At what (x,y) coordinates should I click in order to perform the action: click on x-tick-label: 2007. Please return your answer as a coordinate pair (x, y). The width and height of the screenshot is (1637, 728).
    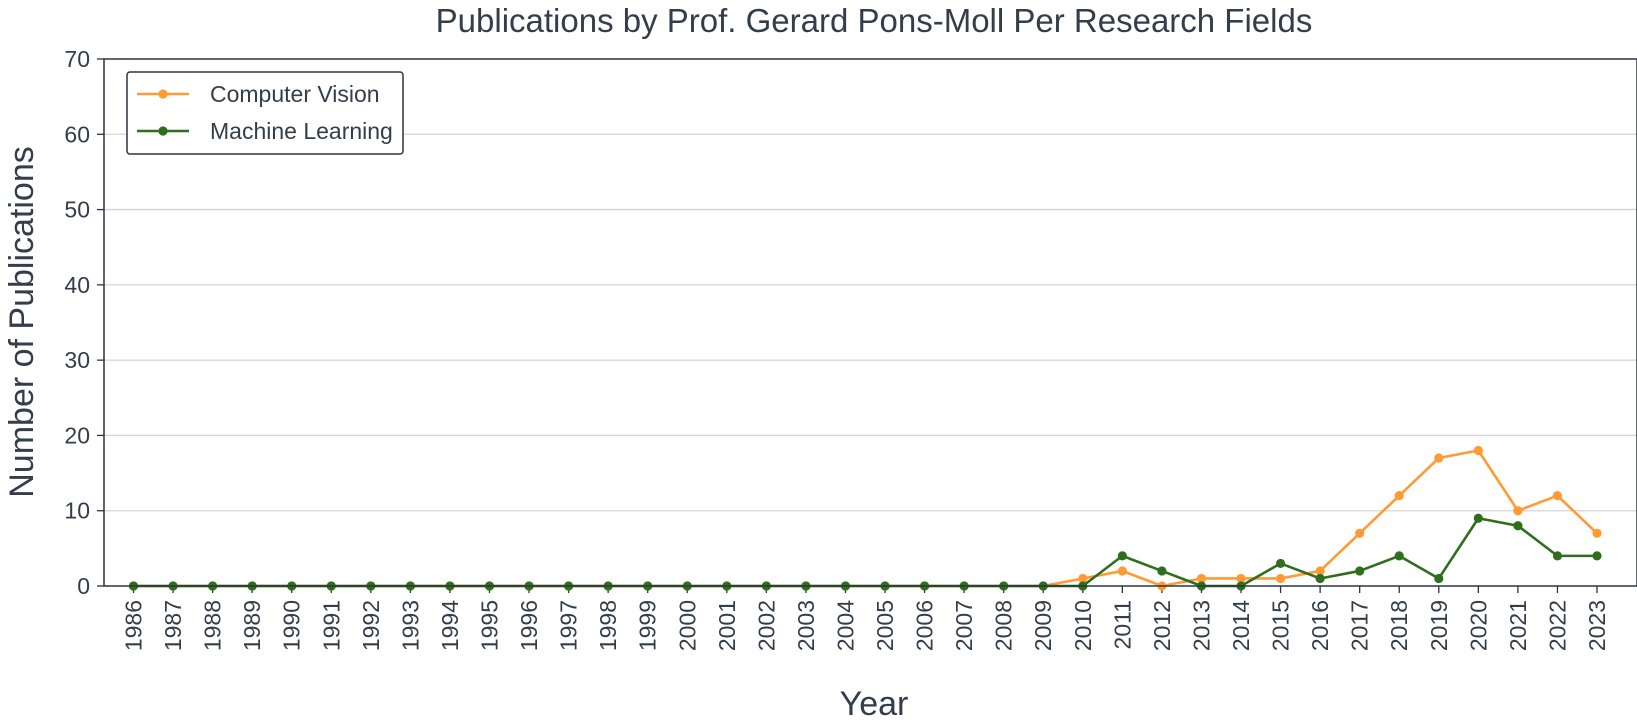
    Looking at the image, I should click on (964, 625).